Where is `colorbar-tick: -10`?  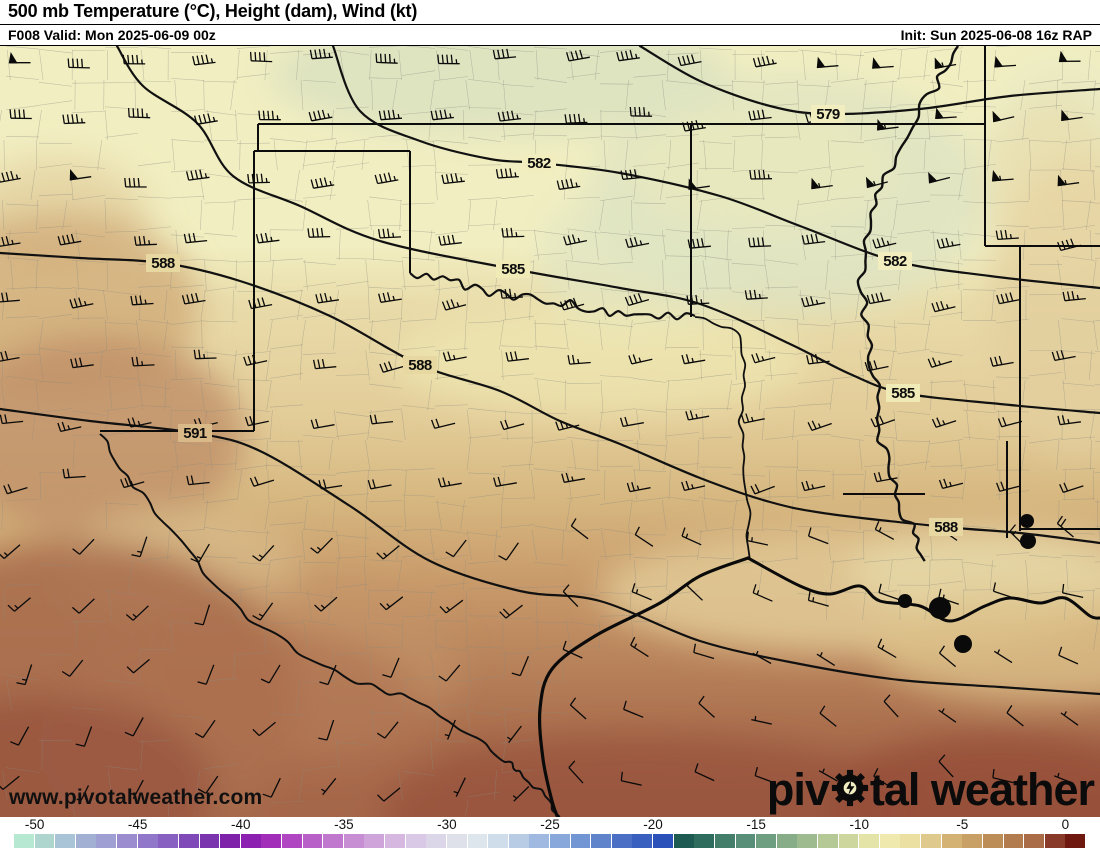 colorbar-tick: -10 is located at coordinates (859, 824).